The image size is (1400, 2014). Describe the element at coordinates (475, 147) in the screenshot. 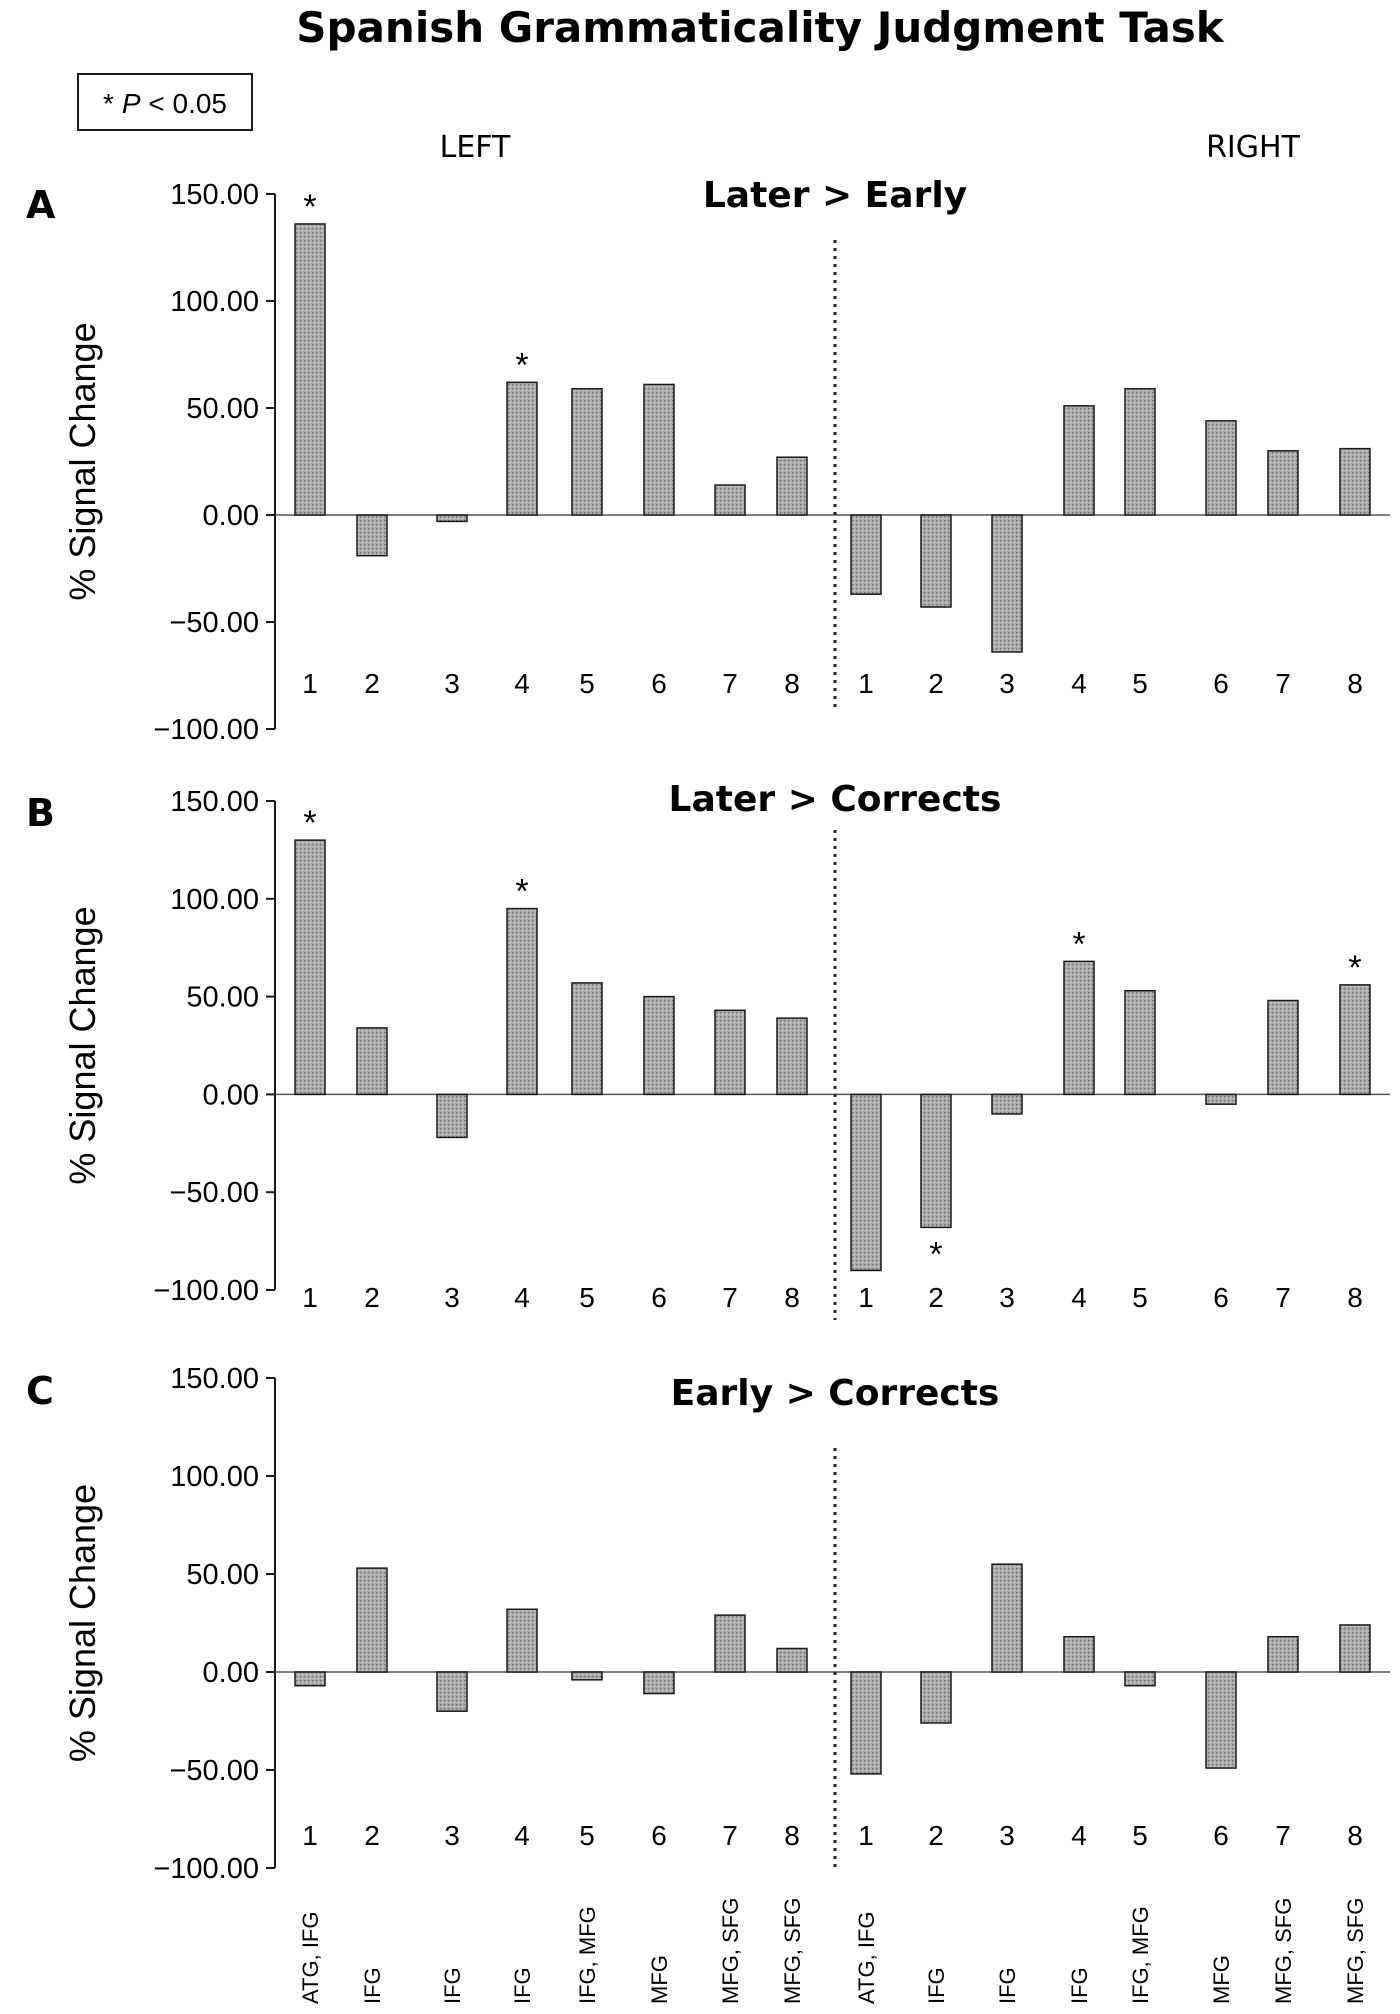

I see `hemisphere-label-left: LEFT` at that location.